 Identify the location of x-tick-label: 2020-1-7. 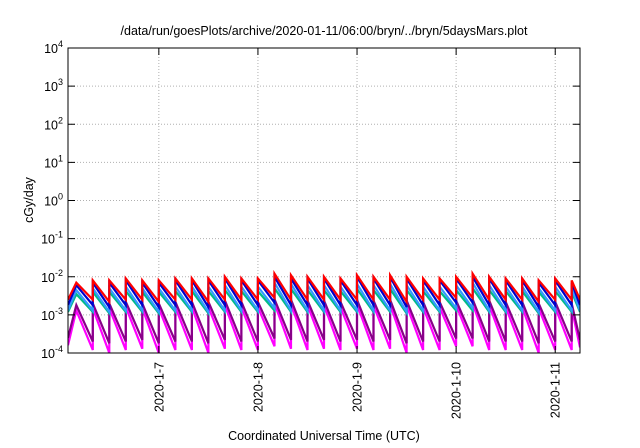
(159, 387).